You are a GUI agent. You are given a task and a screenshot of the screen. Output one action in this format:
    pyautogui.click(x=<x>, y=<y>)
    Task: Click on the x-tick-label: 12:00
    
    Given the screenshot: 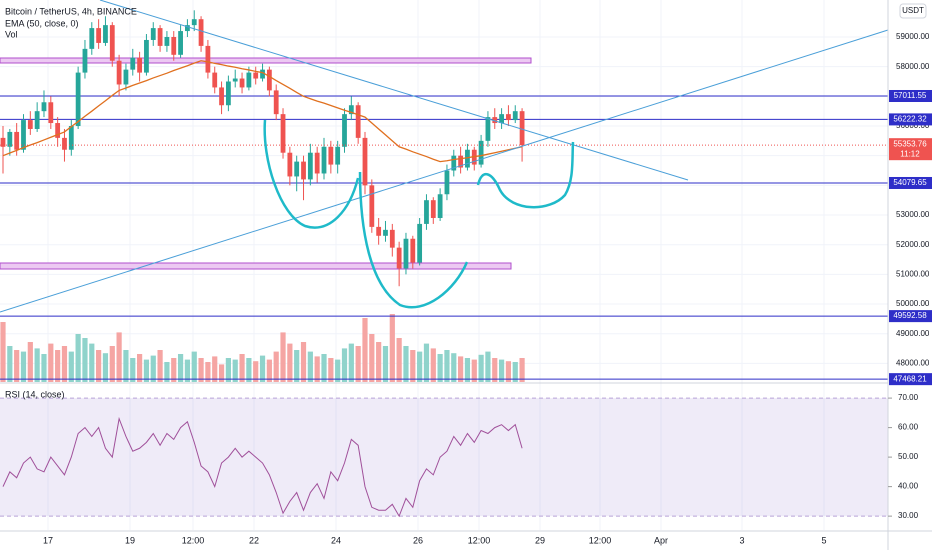 What is the action you would take?
    pyautogui.click(x=479, y=540)
    